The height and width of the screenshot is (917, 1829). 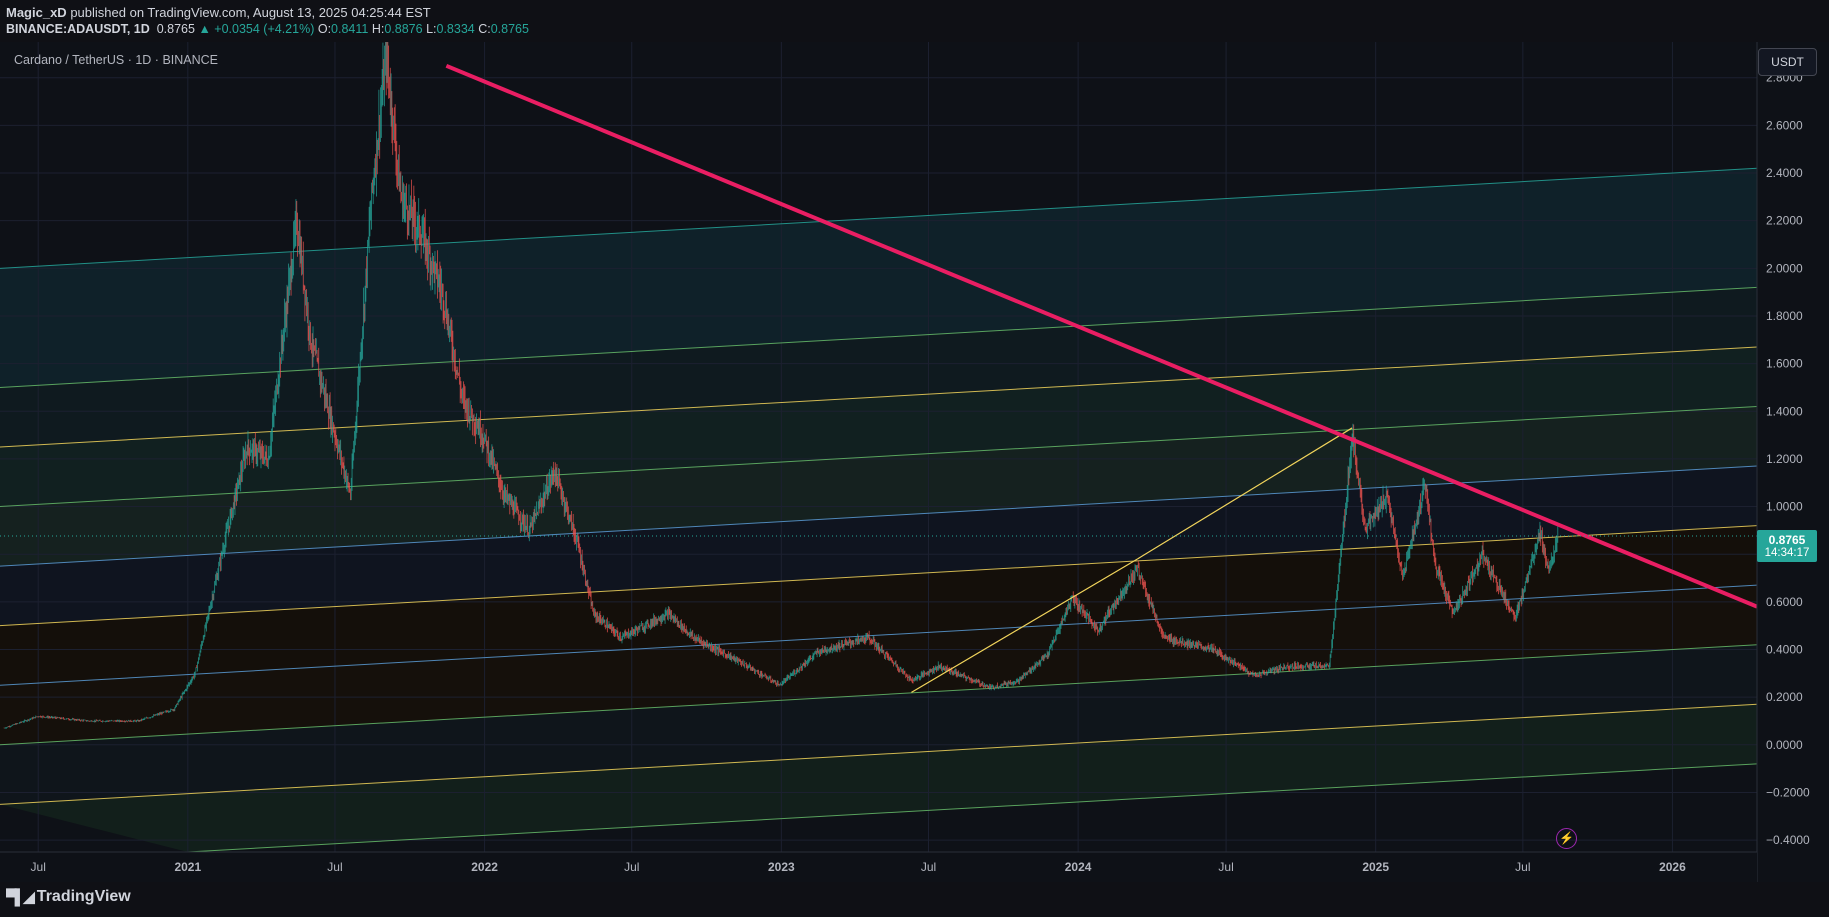 What do you see at coordinates (36, 12) in the screenshot?
I see `author: Magic_xD` at bounding box center [36, 12].